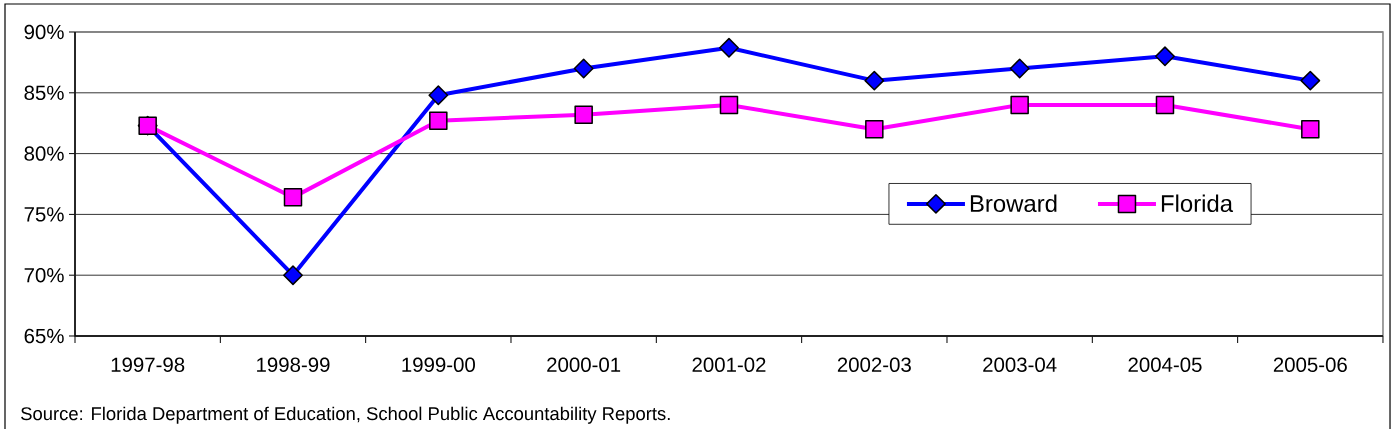 This screenshot has width=1394, height=429. I want to click on x-tick-label: 1998-99, so click(293, 364).